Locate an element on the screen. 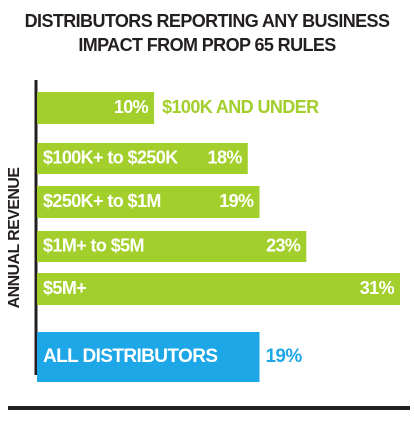  chart-title-line: IMPACT FROM PROP 65 RULES is located at coordinates (207, 45).